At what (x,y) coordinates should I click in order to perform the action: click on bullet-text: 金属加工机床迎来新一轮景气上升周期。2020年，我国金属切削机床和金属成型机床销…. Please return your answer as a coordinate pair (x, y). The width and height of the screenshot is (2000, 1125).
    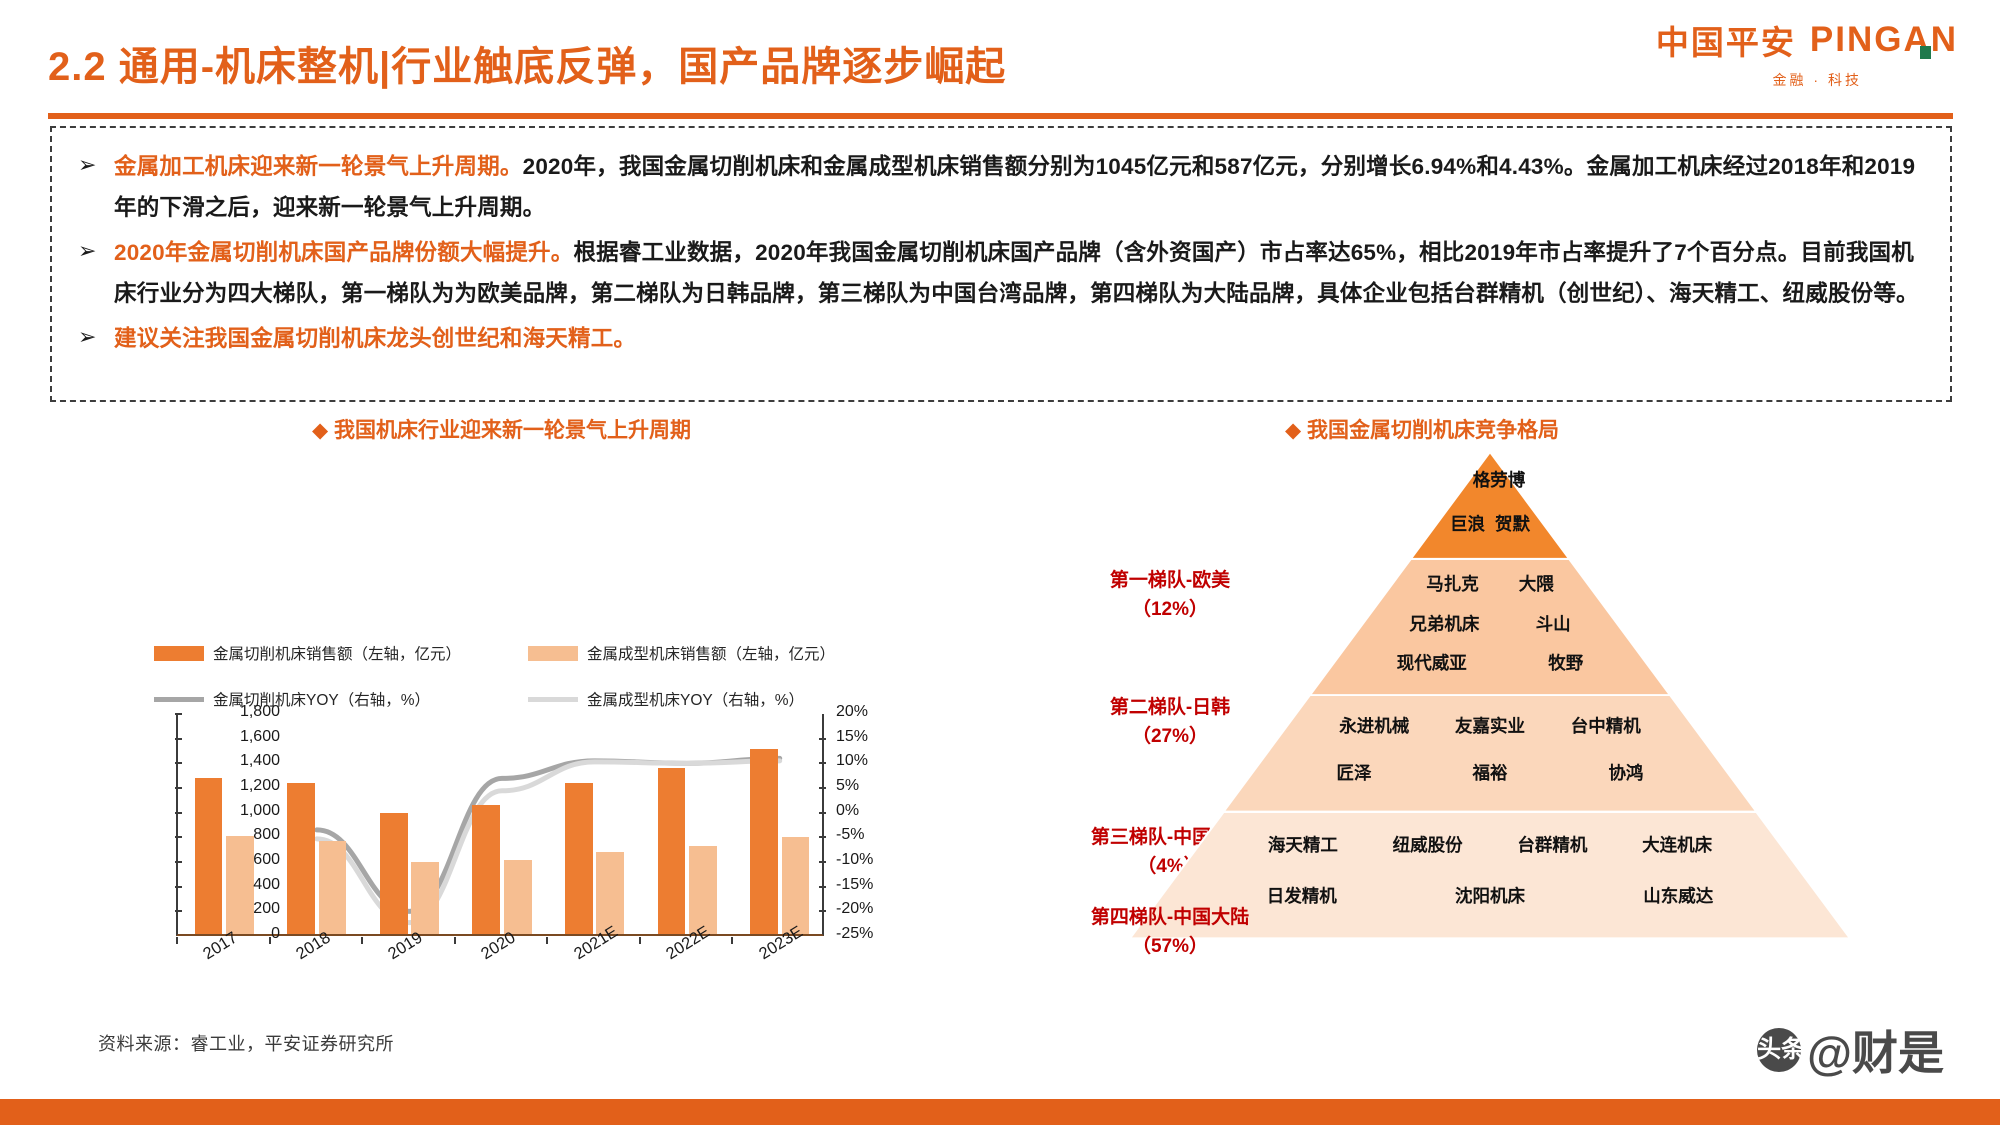
    Looking at the image, I should click on (1019, 187).